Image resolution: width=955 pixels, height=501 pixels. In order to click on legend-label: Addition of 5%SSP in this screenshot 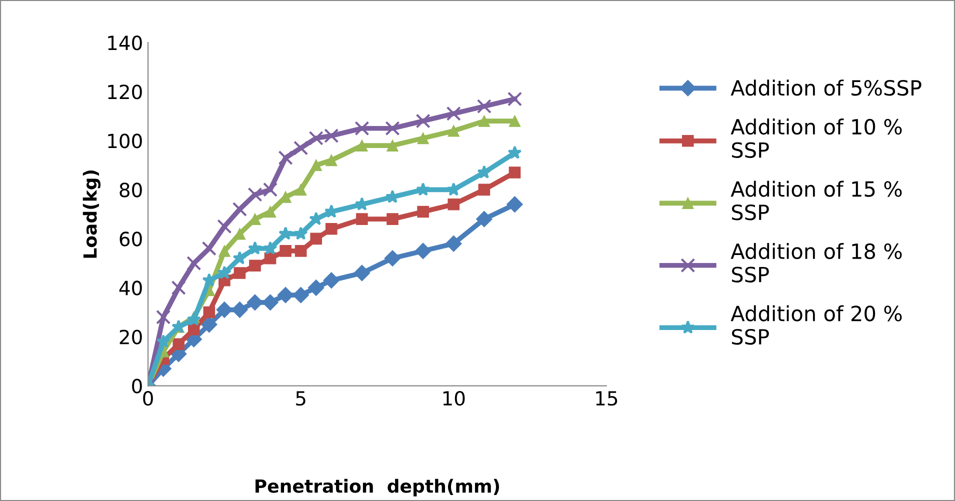, I will do `click(826, 88)`.